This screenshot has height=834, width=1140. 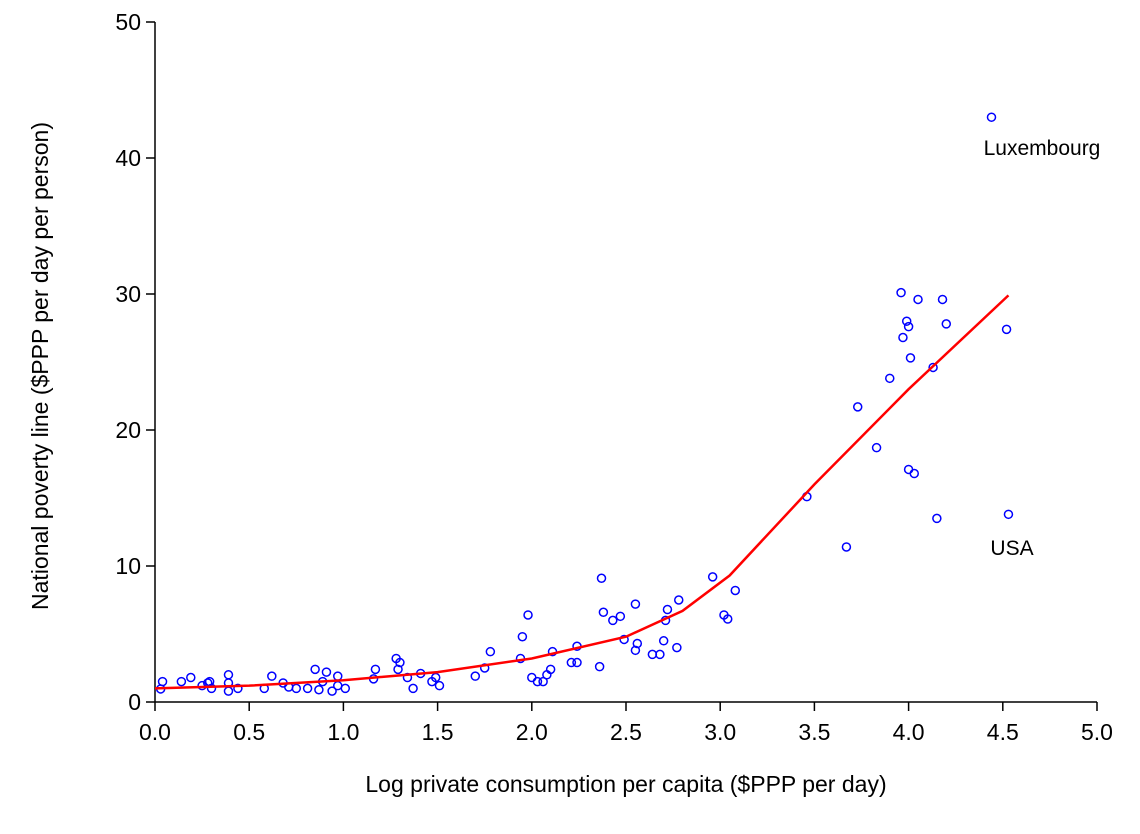 What do you see at coordinates (1042, 148) in the screenshot?
I see `annotation: Luxembourg` at bounding box center [1042, 148].